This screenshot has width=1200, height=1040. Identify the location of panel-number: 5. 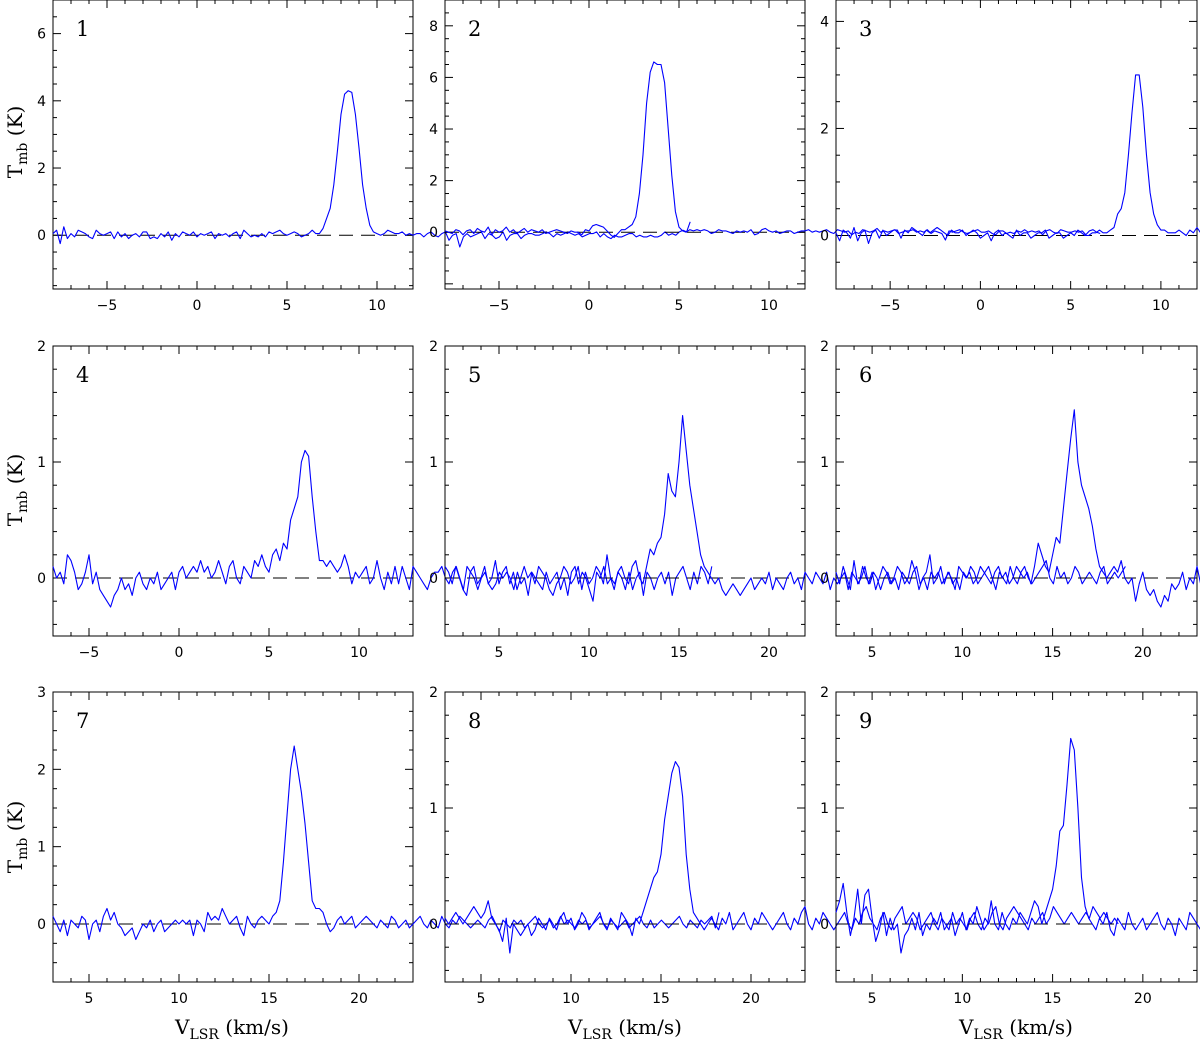
(474, 375).